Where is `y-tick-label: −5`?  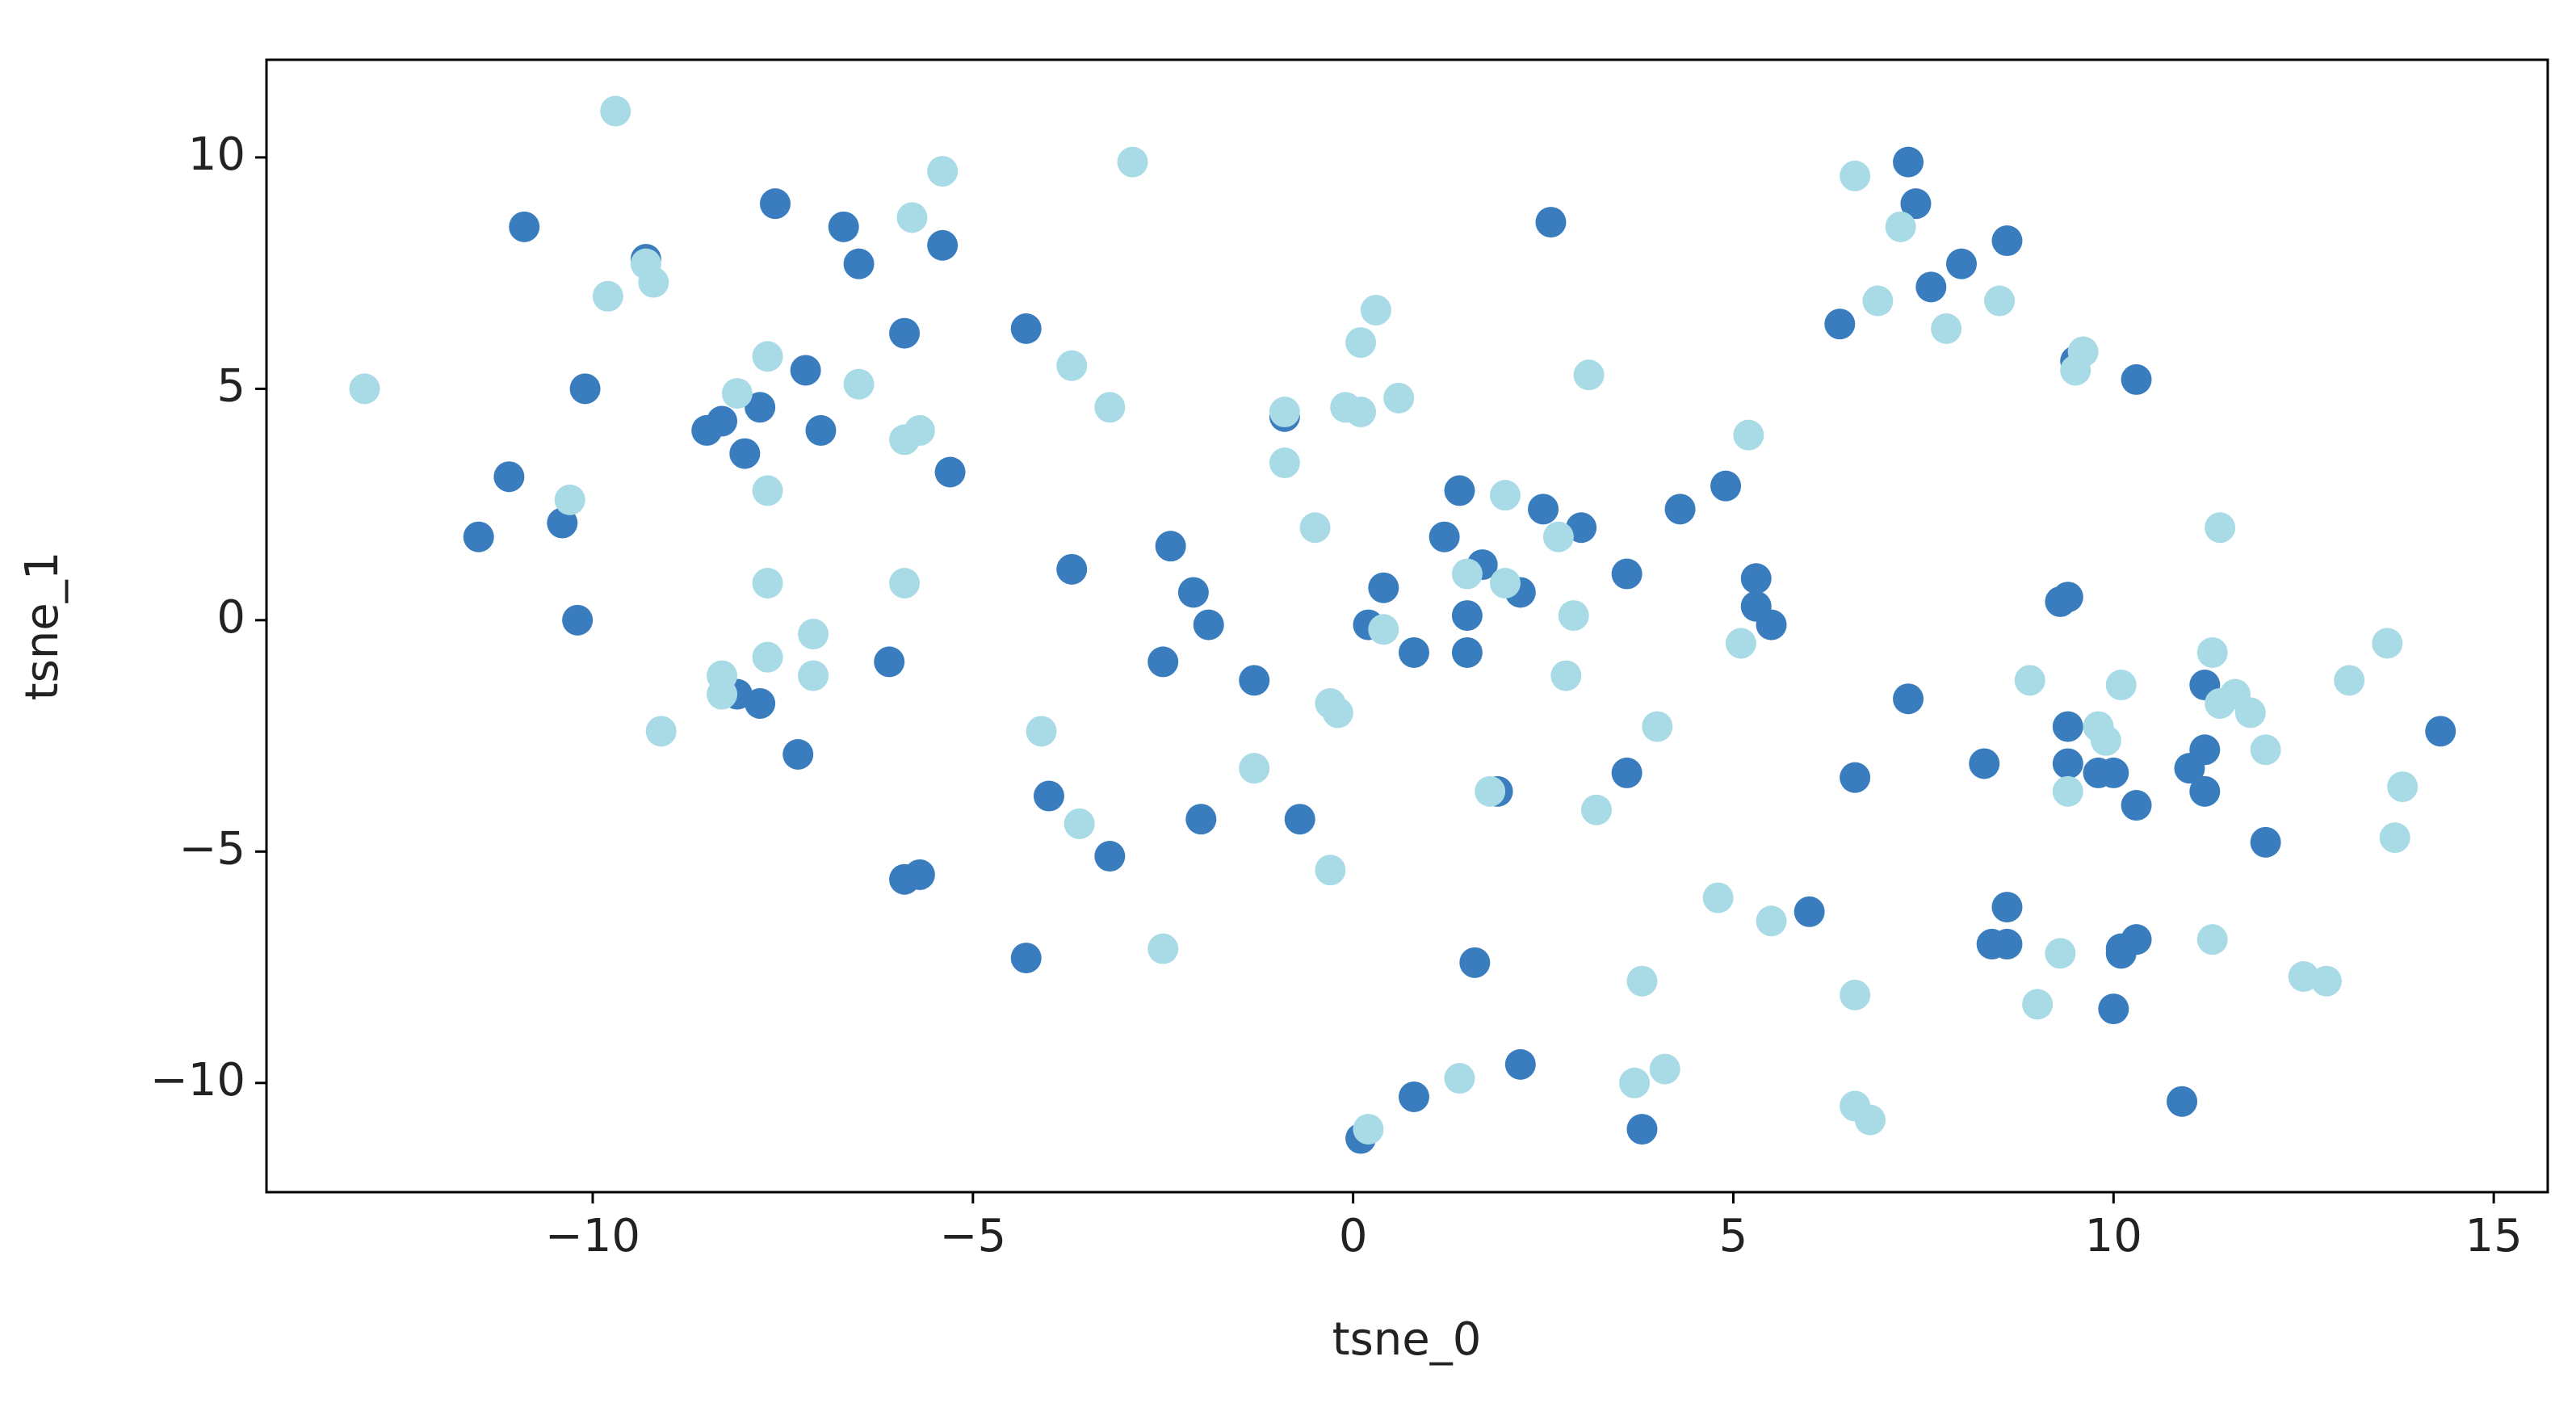 y-tick-label: −5 is located at coordinates (211, 849).